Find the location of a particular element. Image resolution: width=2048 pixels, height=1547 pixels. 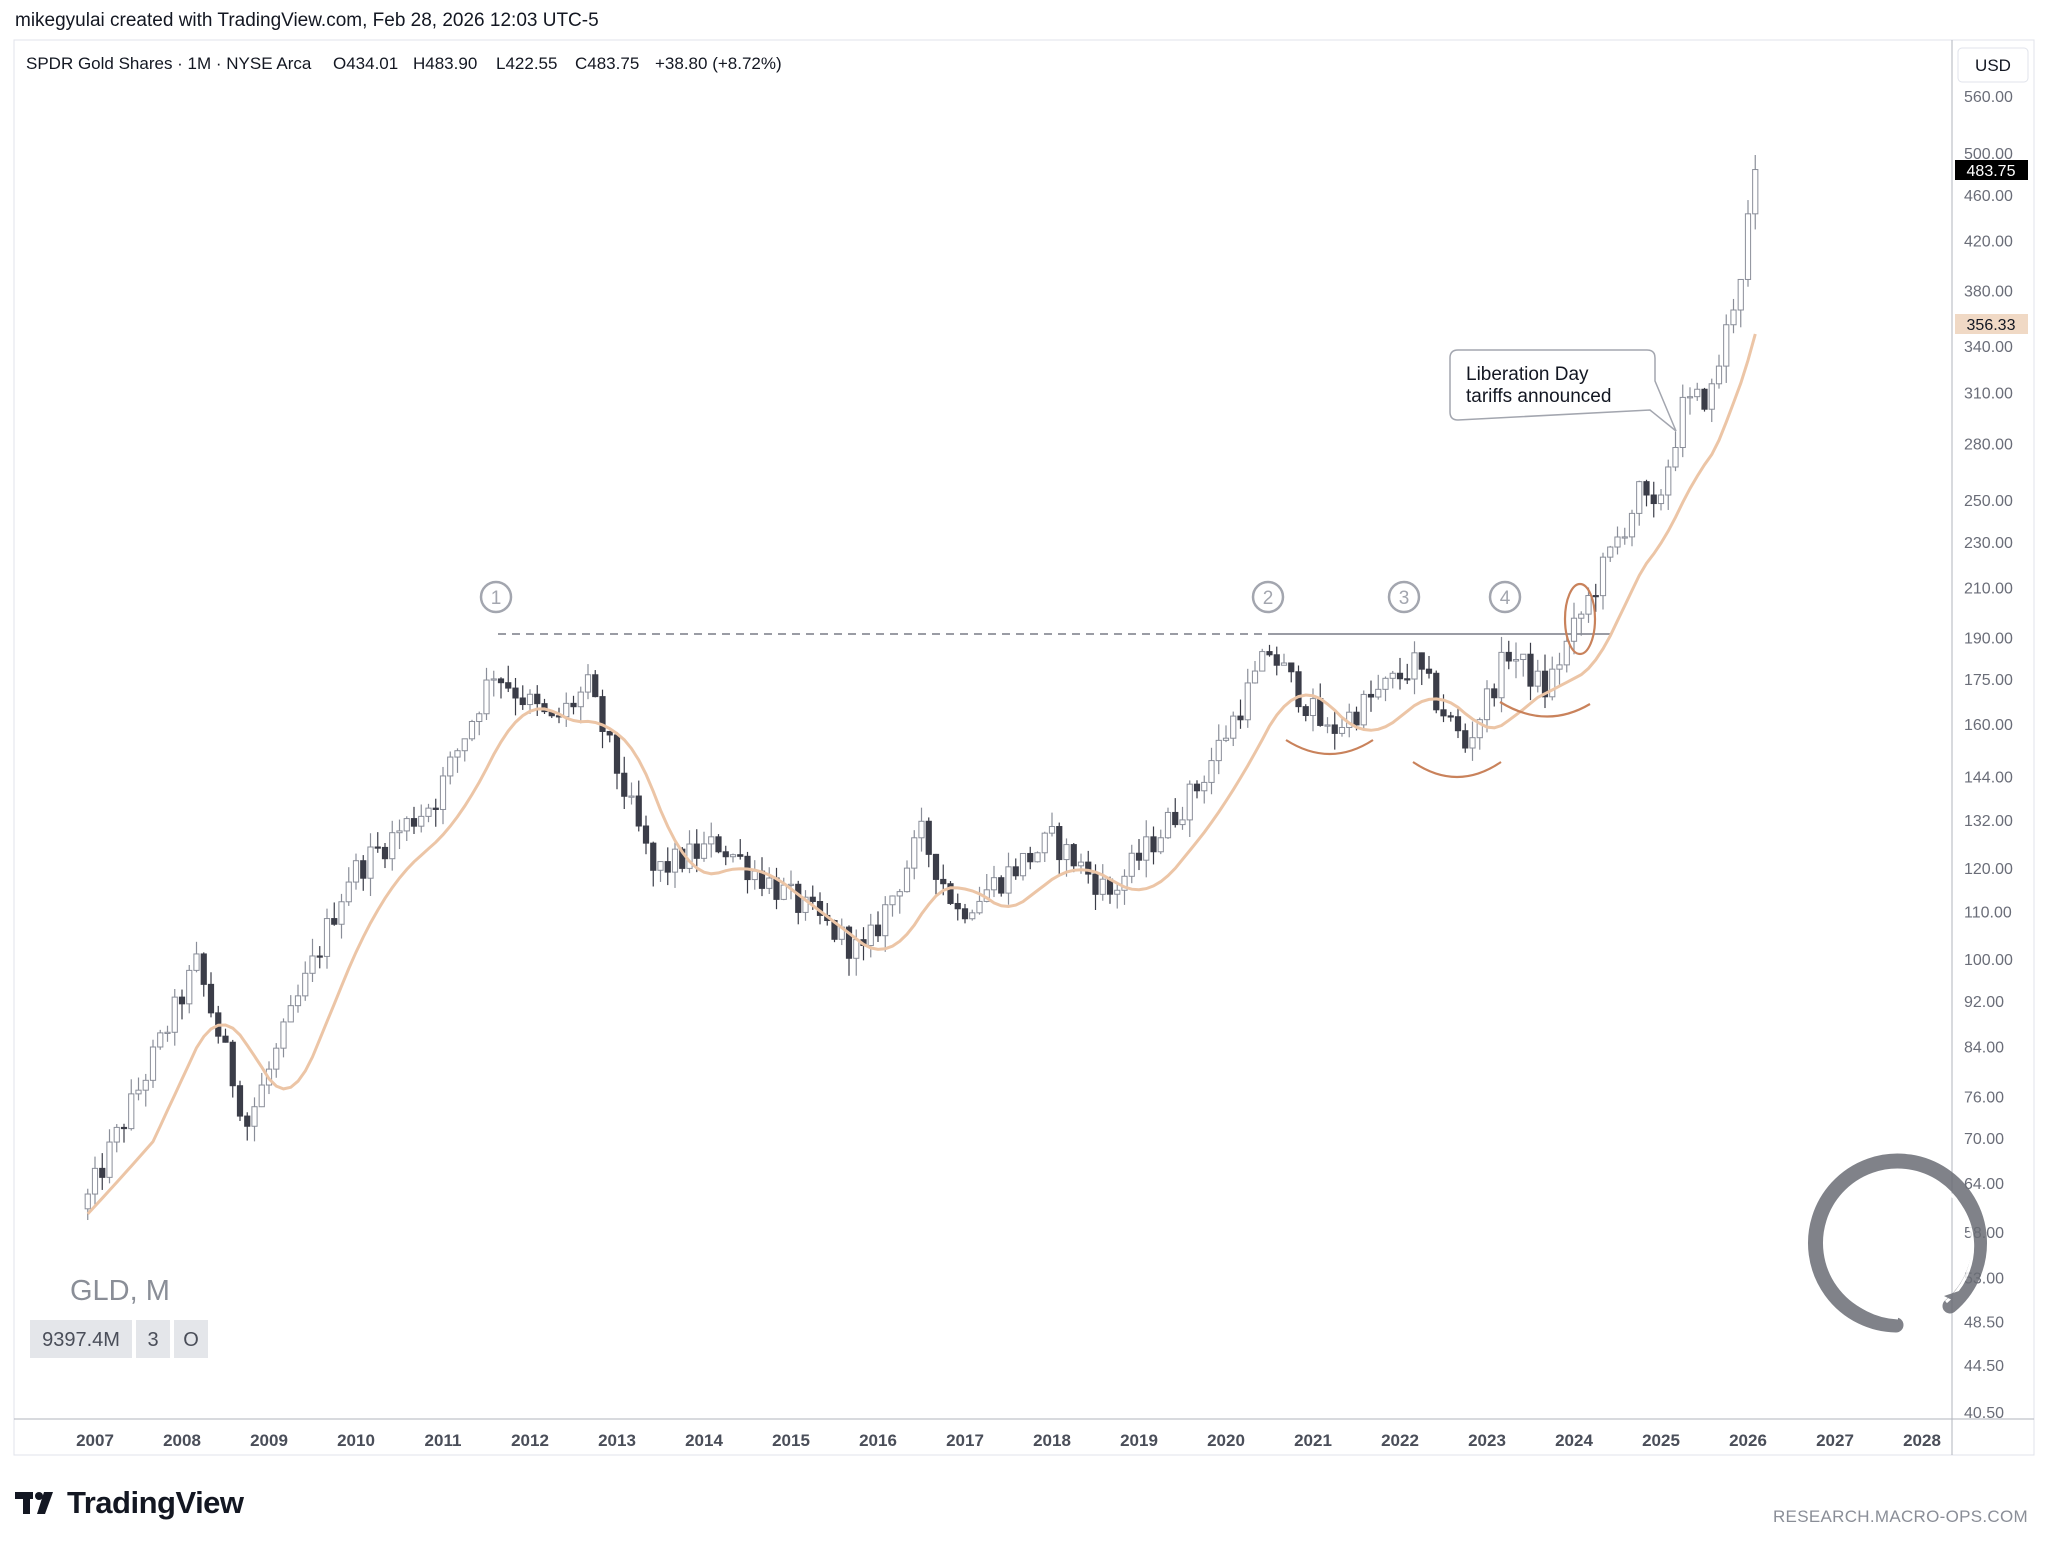

price-tick-label: 280.00 is located at coordinates (1988, 444).